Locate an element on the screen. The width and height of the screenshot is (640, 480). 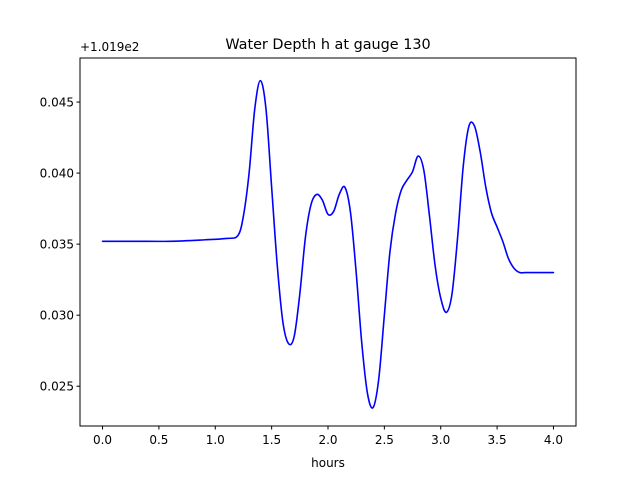
y-axis-ticks: 0.025 0.030 0.035 0.040 0.045 is located at coordinates (60, 245).